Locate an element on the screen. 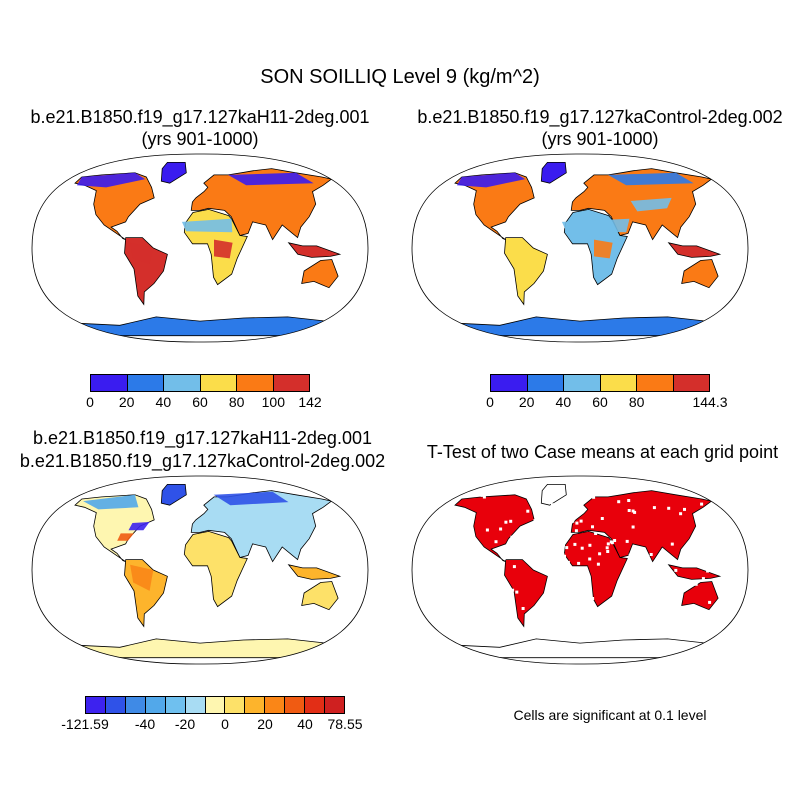 This screenshot has height=800, width=800. colorbar-tick-label: 20 is located at coordinates (126, 402).